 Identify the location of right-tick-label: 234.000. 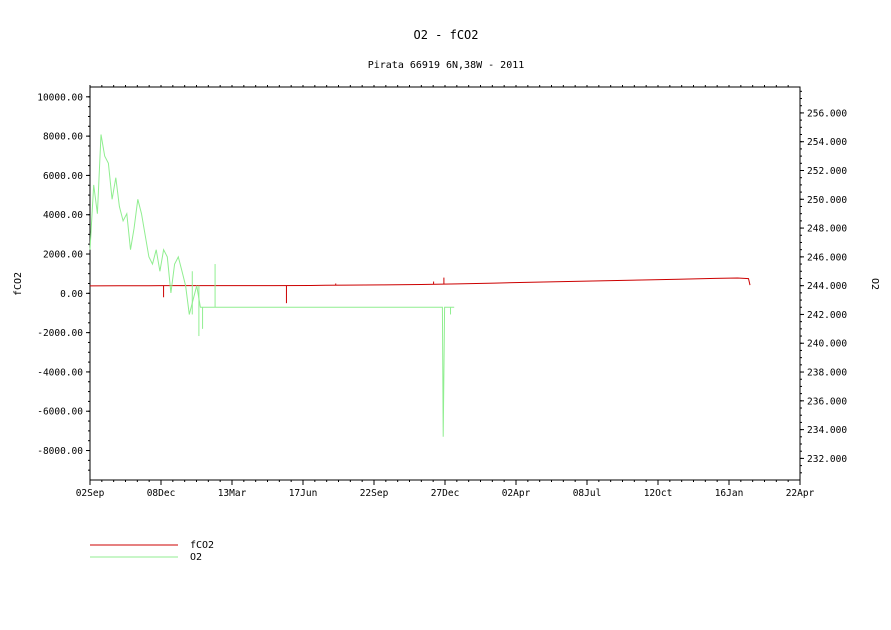
(827, 430).